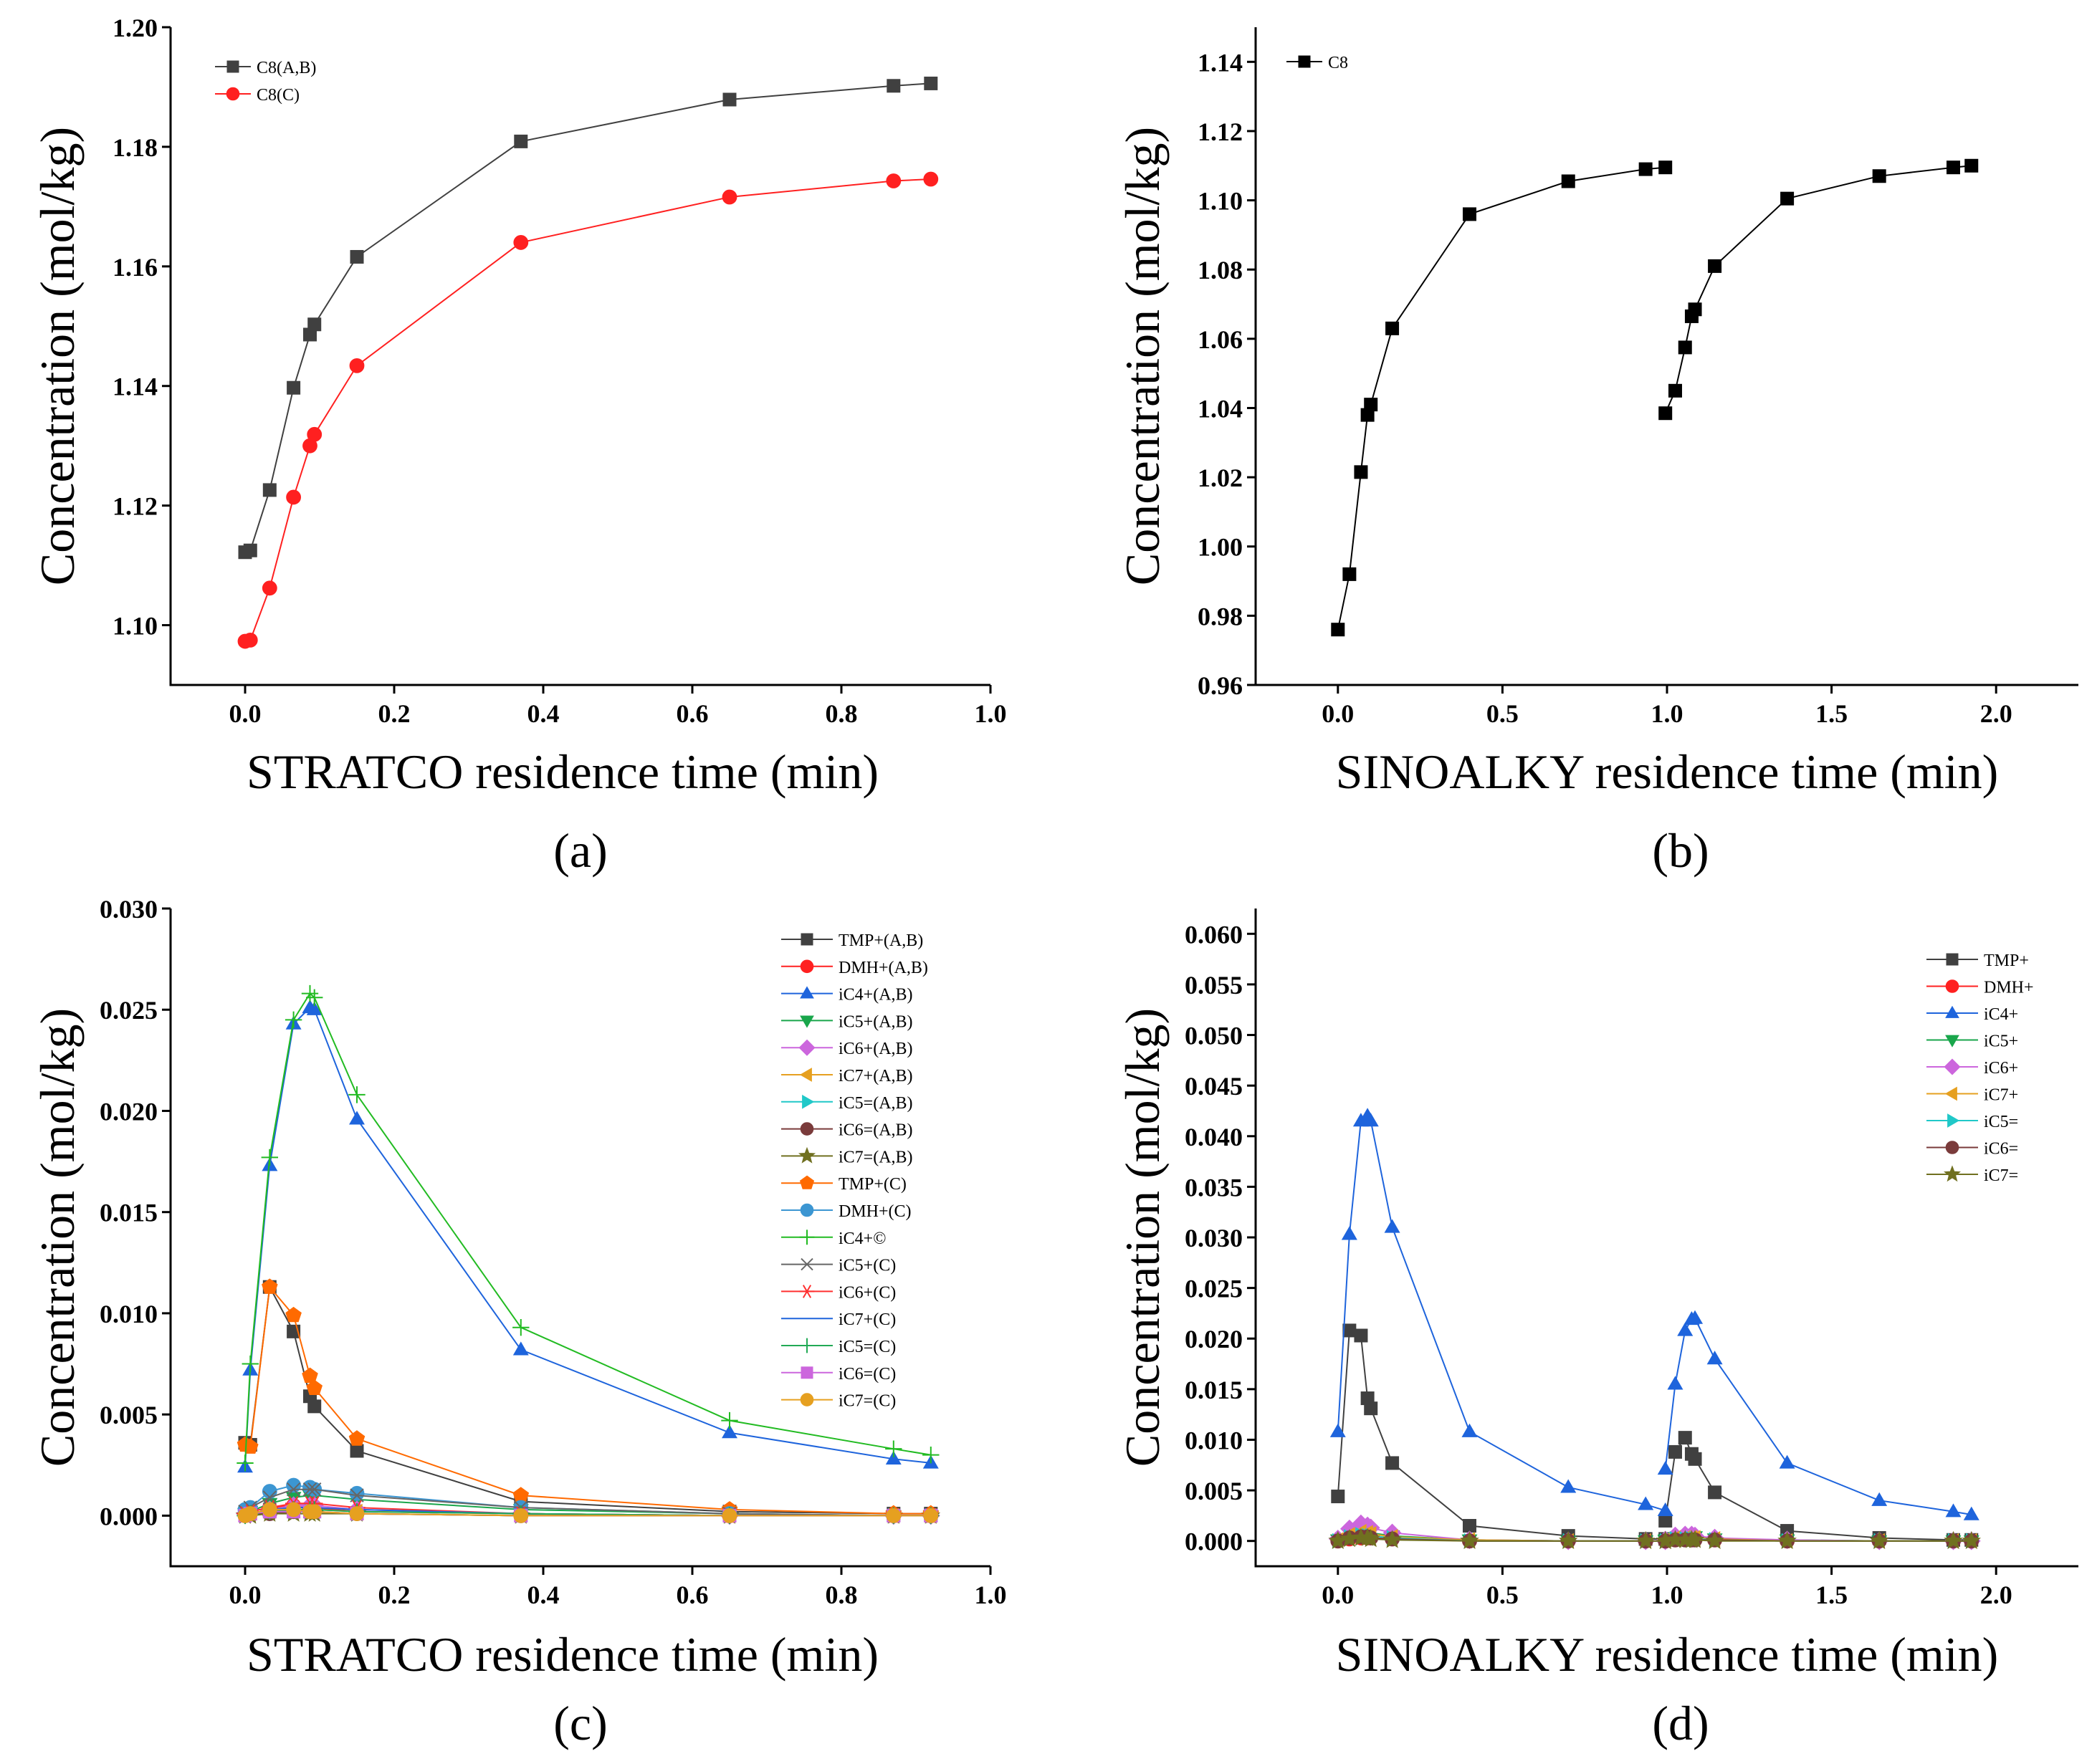  What do you see at coordinates (852, 940) in the screenshot?
I see `legend-item-tmp-plus-a-b: TMP+(A,B)` at bounding box center [852, 940].